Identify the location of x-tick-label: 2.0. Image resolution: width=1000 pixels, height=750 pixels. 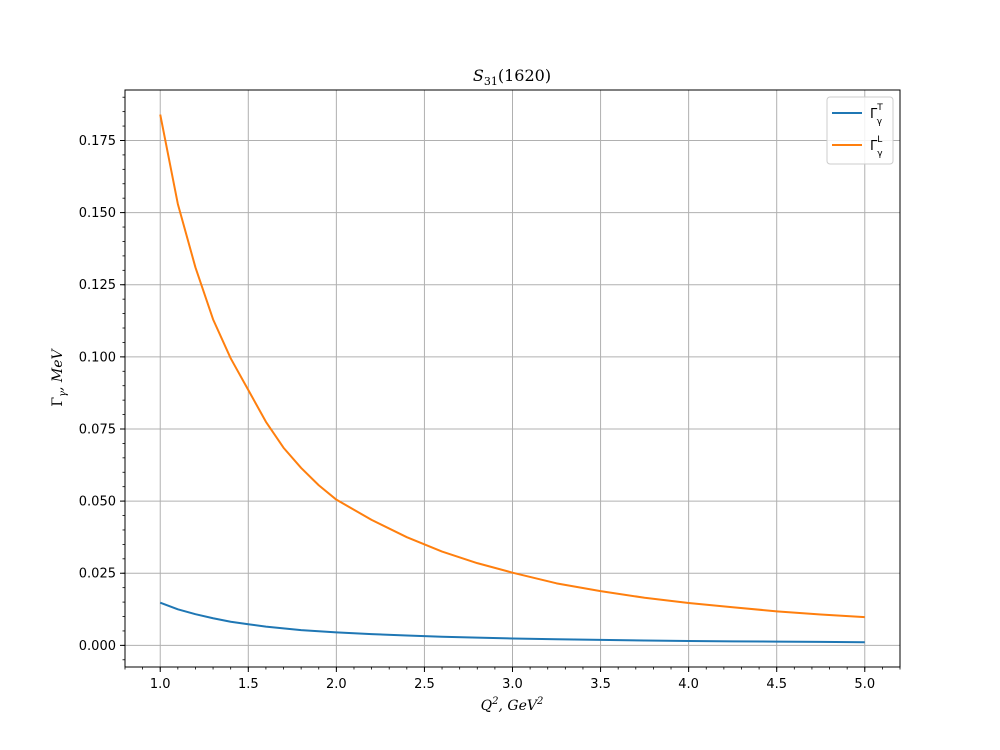
(336, 684).